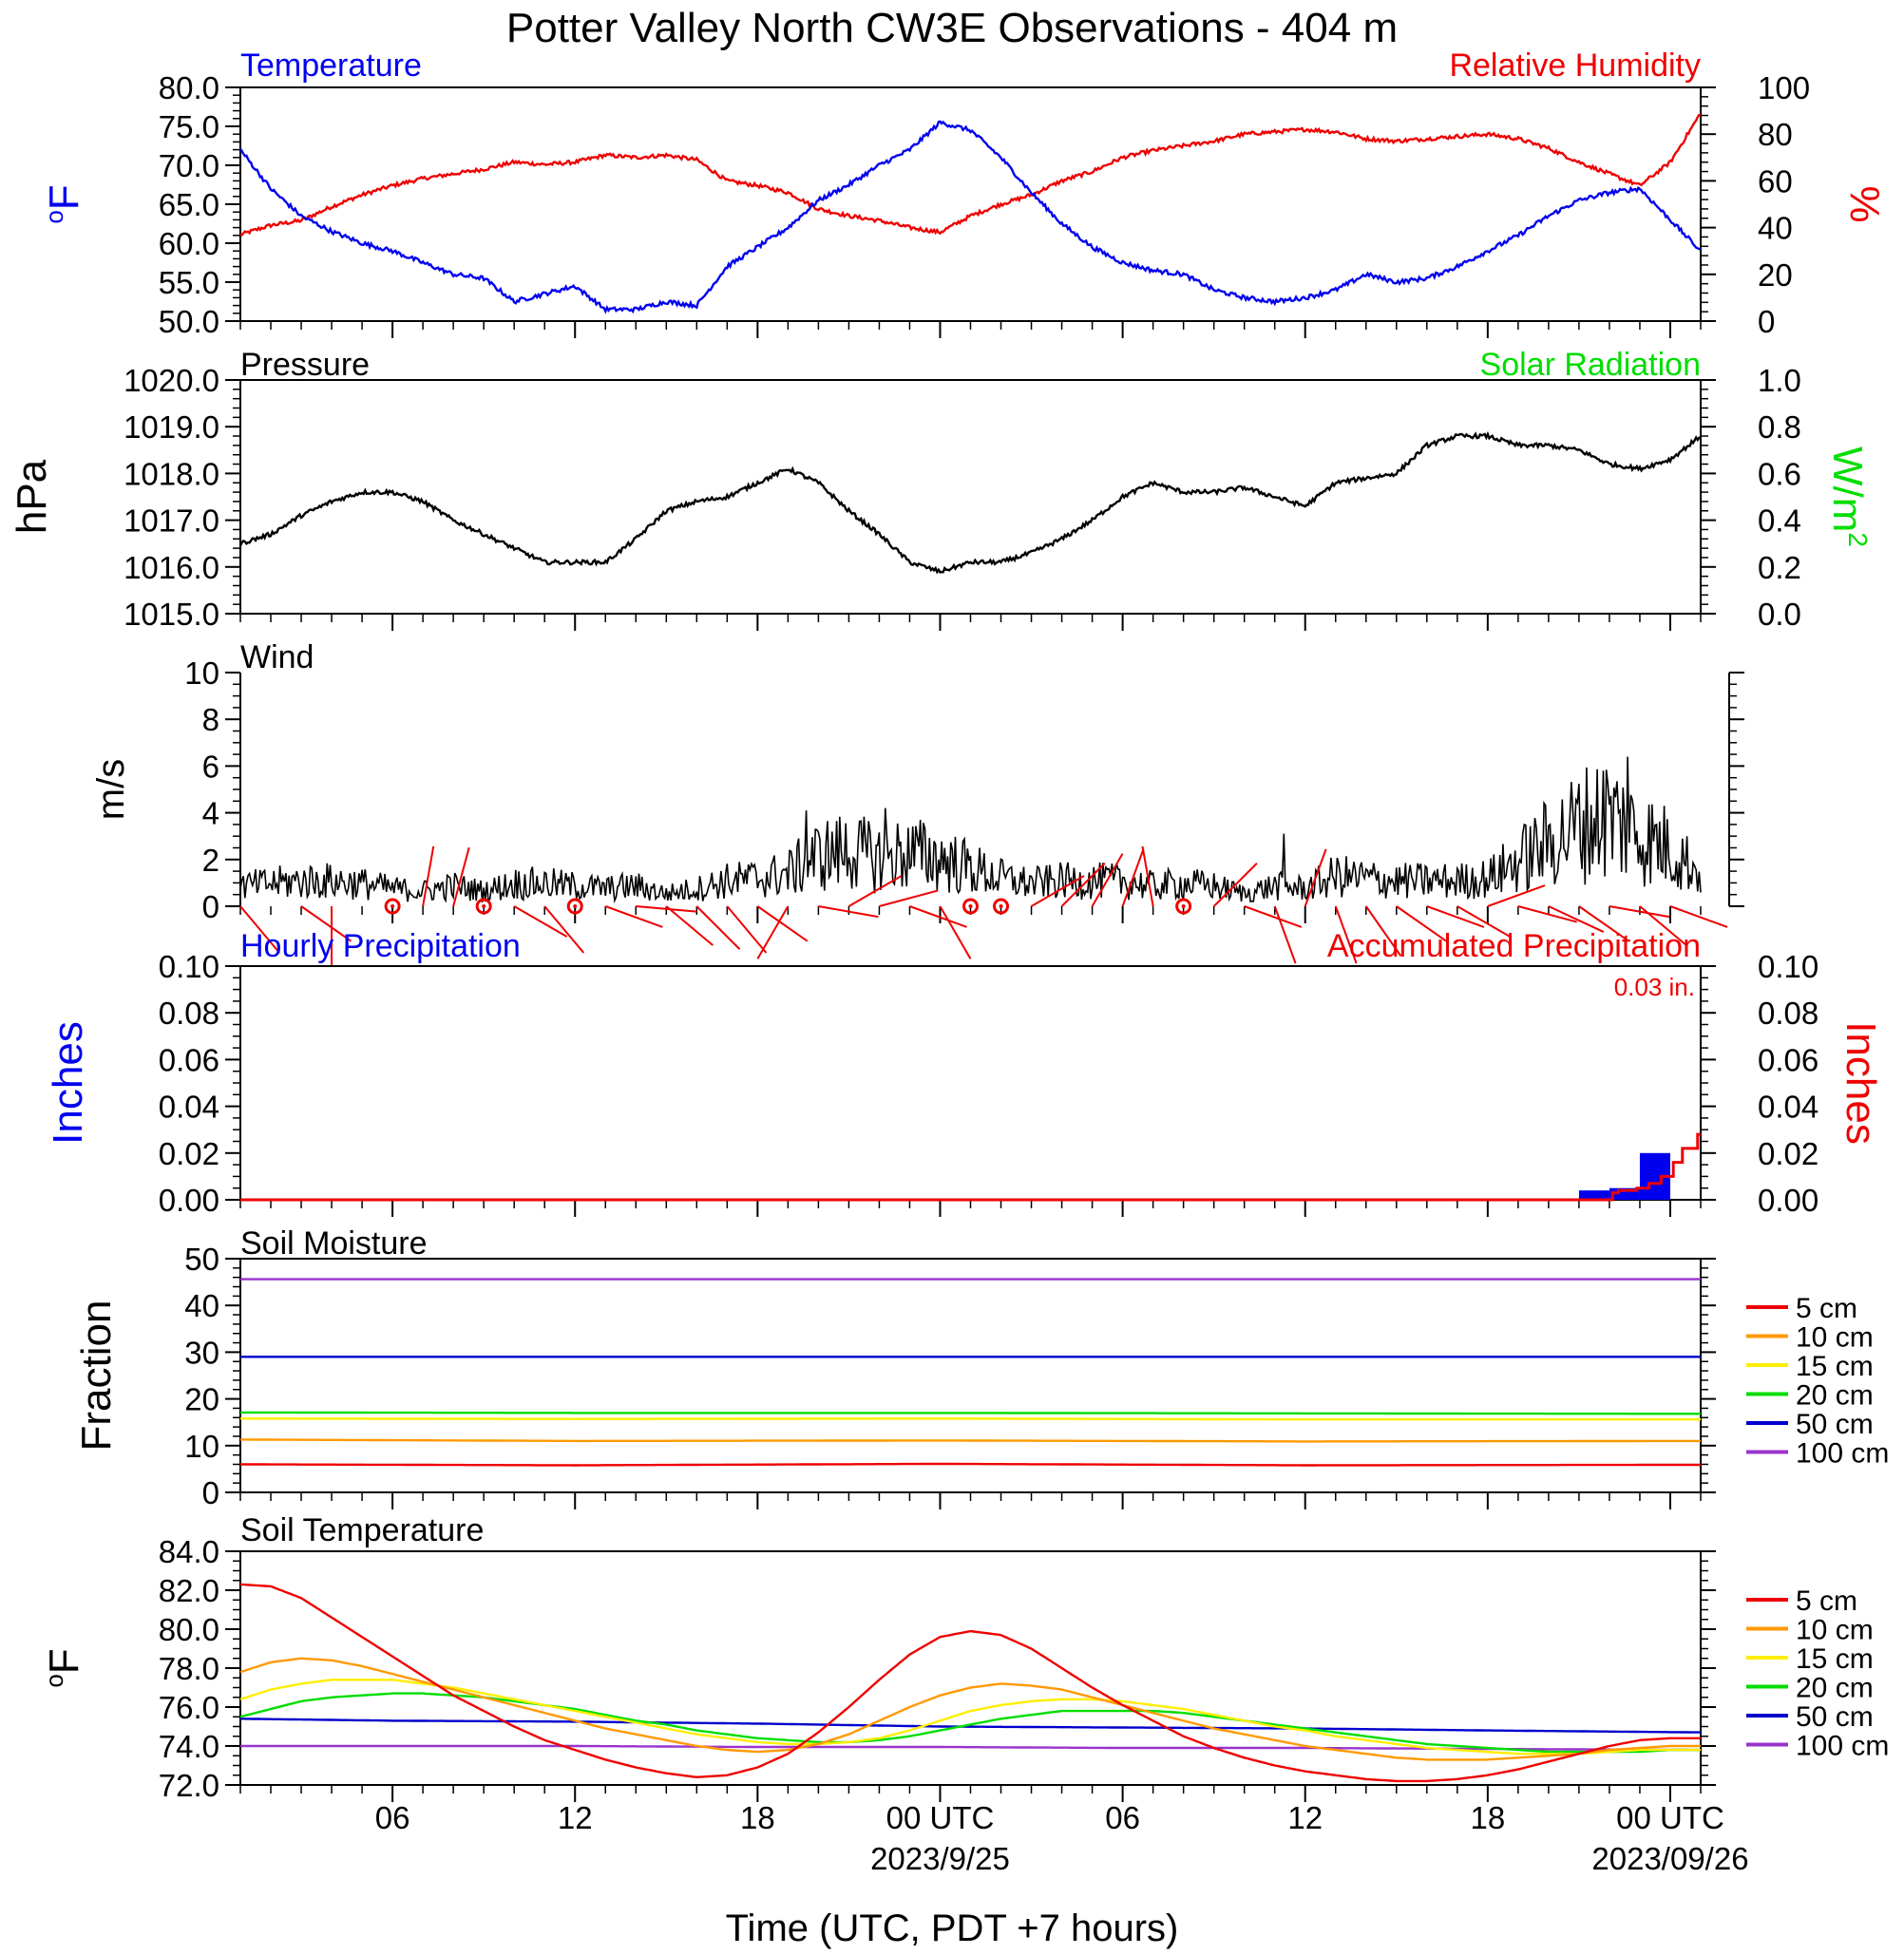 The width and height of the screenshot is (1904, 1955). What do you see at coordinates (189, 1590) in the screenshot?
I see `y-tick-label-left: 82.0` at bounding box center [189, 1590].